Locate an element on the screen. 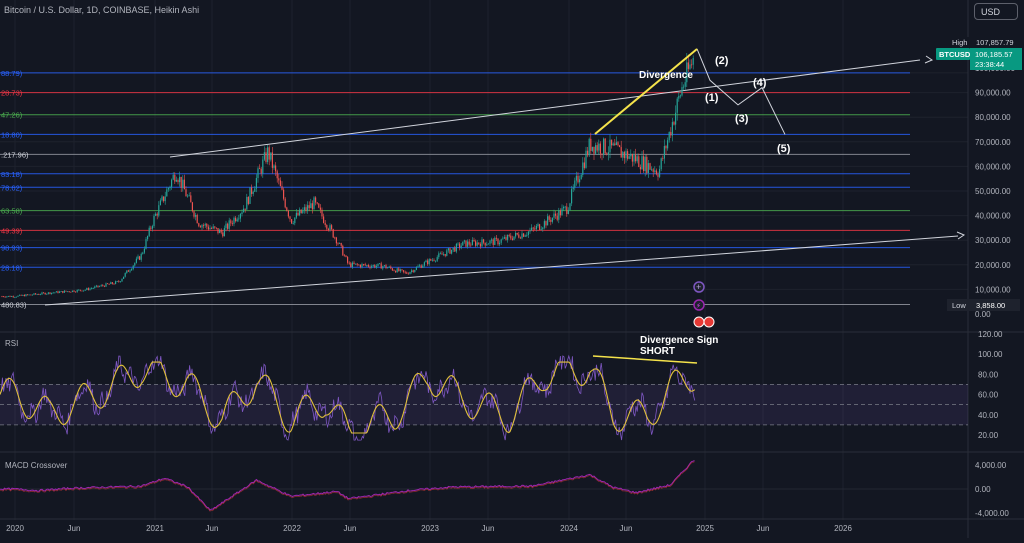 Image resolution: width=1024 pixels, height=543 pixels. ticker-badge is located at coordinates (953, 54).